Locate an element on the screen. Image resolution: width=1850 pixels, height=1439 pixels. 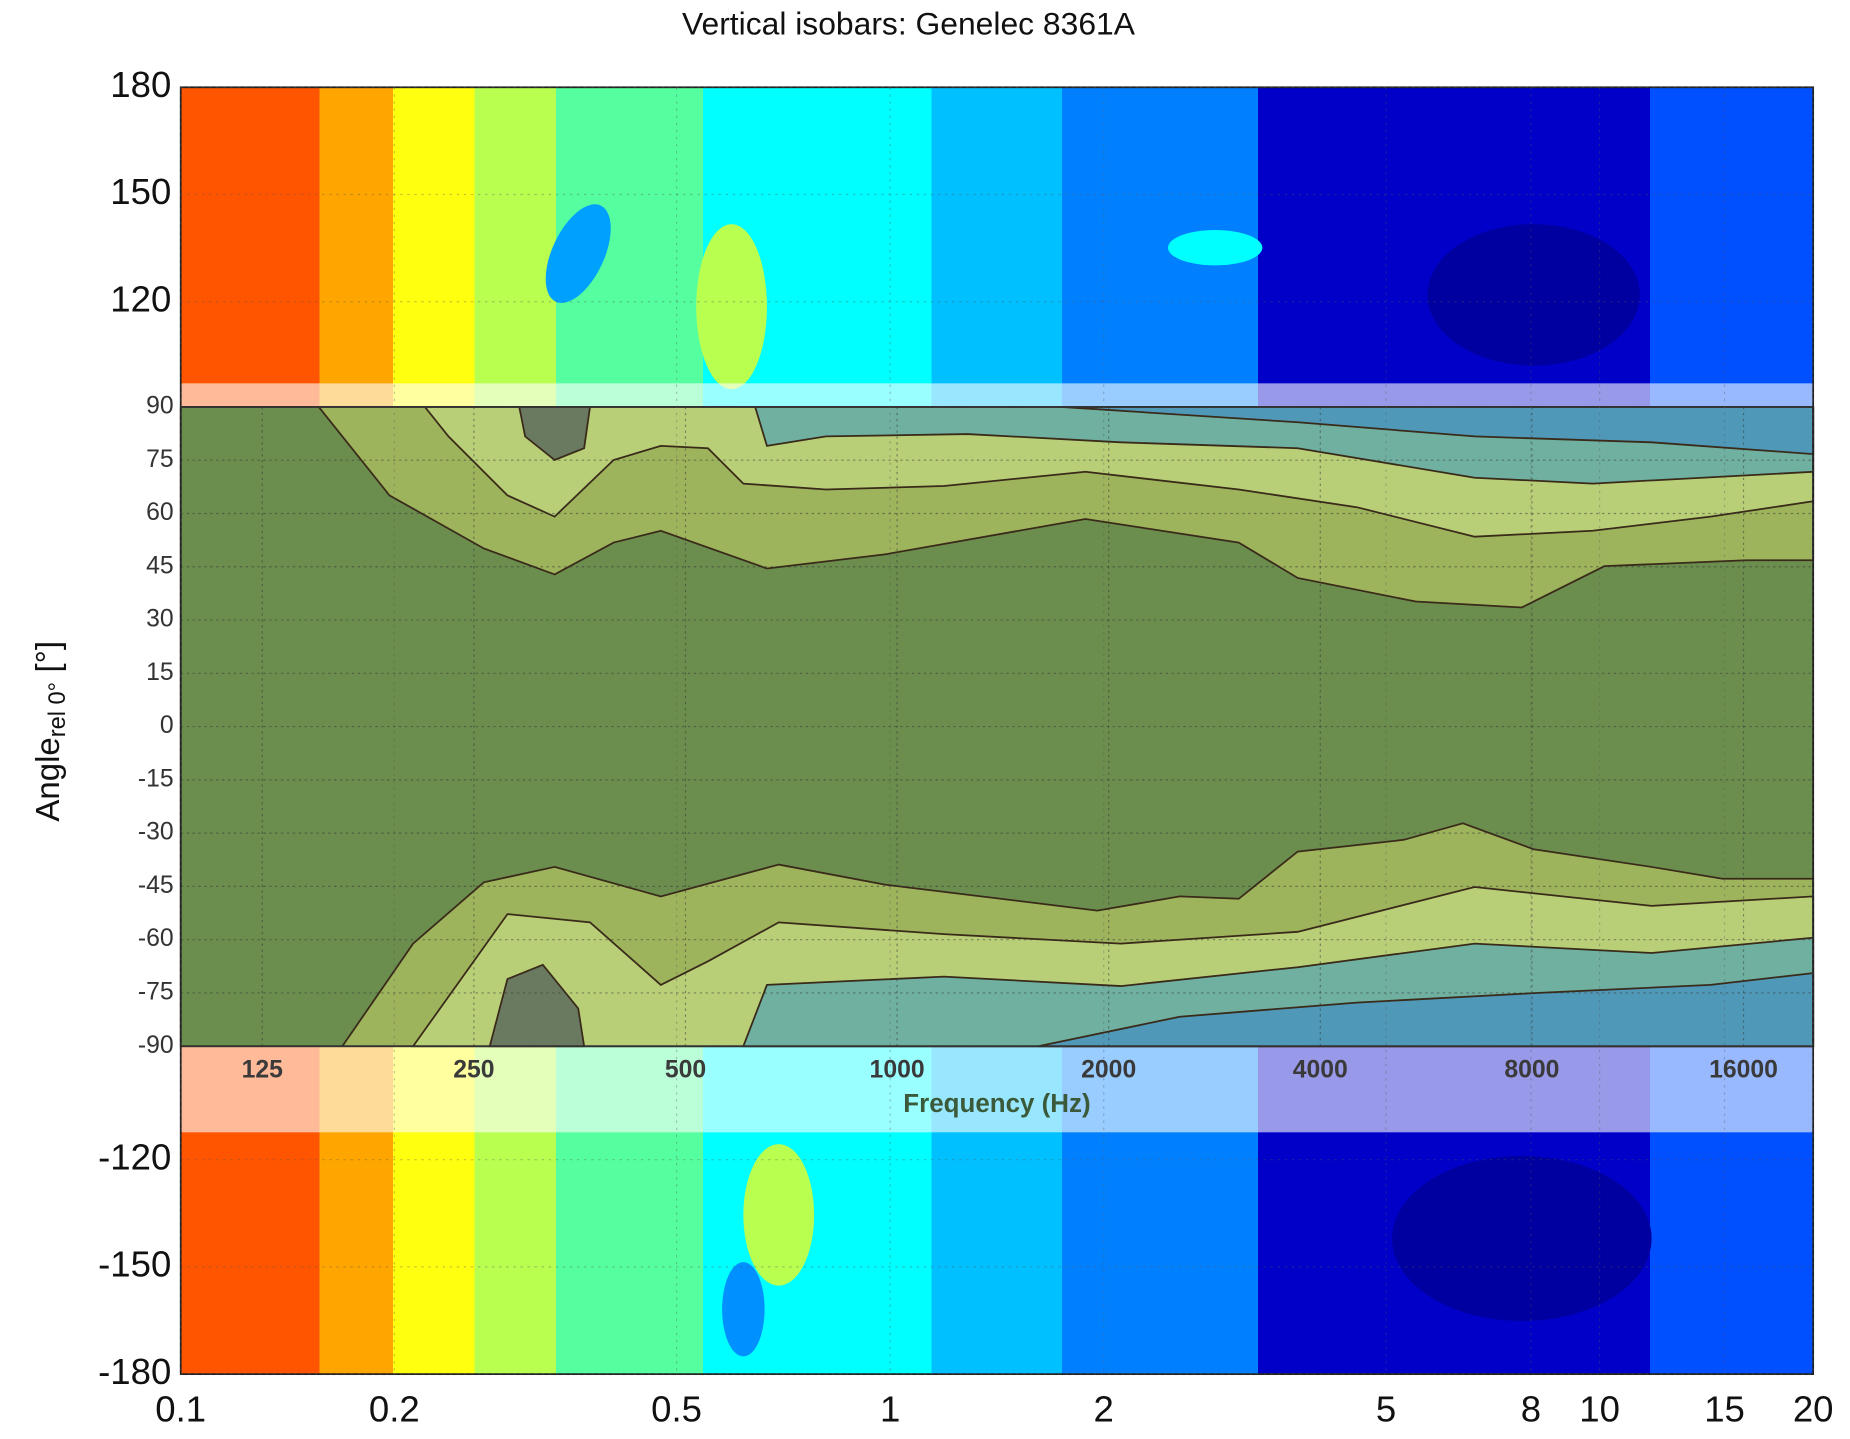
y-label-unit: [°] is located at coordinates (47, 657).